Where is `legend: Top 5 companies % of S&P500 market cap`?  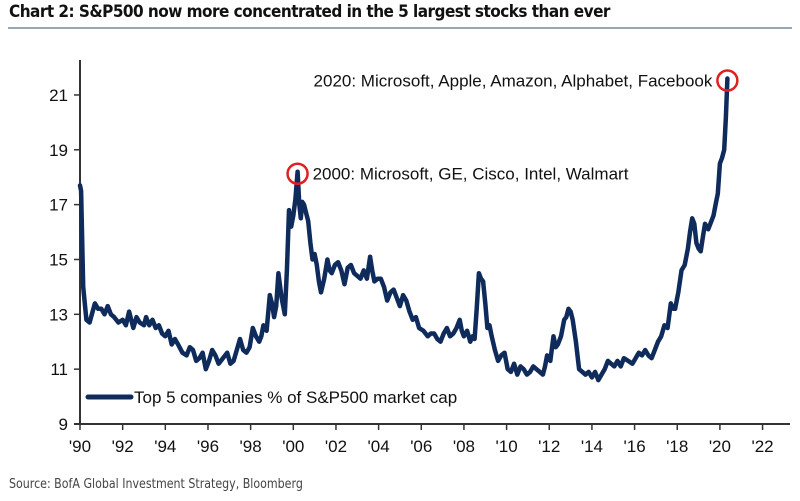 legend: Top 5 companies % of S&P500 market cap is located at coordinates (271, 397).